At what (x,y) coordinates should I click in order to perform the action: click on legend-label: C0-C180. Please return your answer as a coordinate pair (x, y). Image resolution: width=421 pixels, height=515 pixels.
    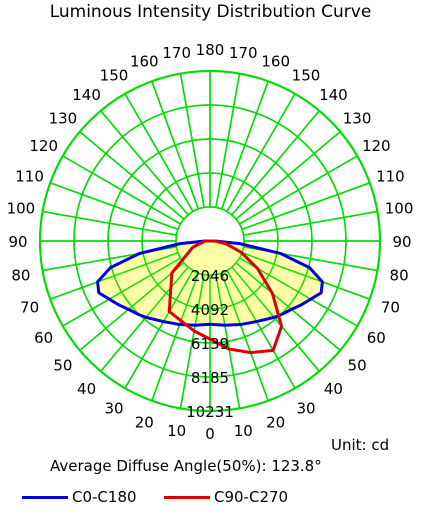
    Looking at the image, I should click on (104, 497).